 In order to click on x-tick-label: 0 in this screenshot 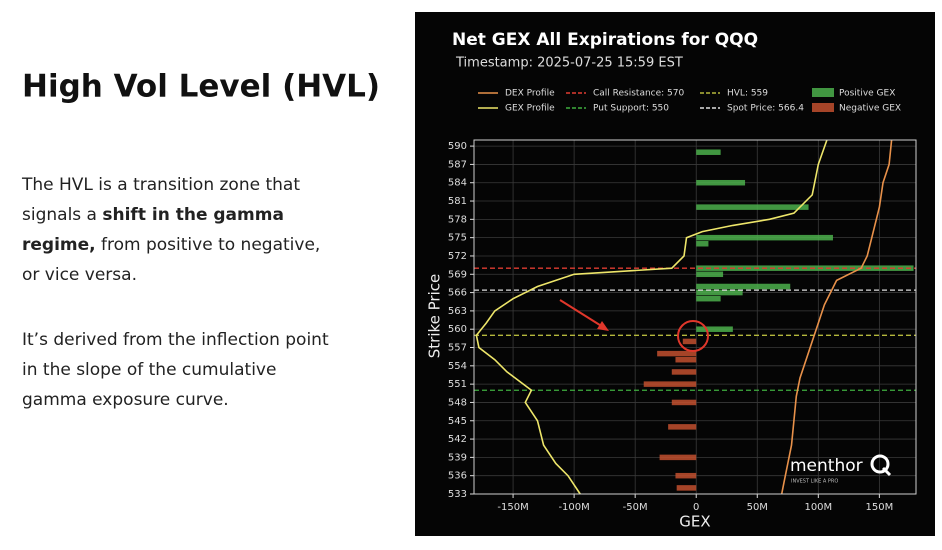, I will do `click(696, 507)`.